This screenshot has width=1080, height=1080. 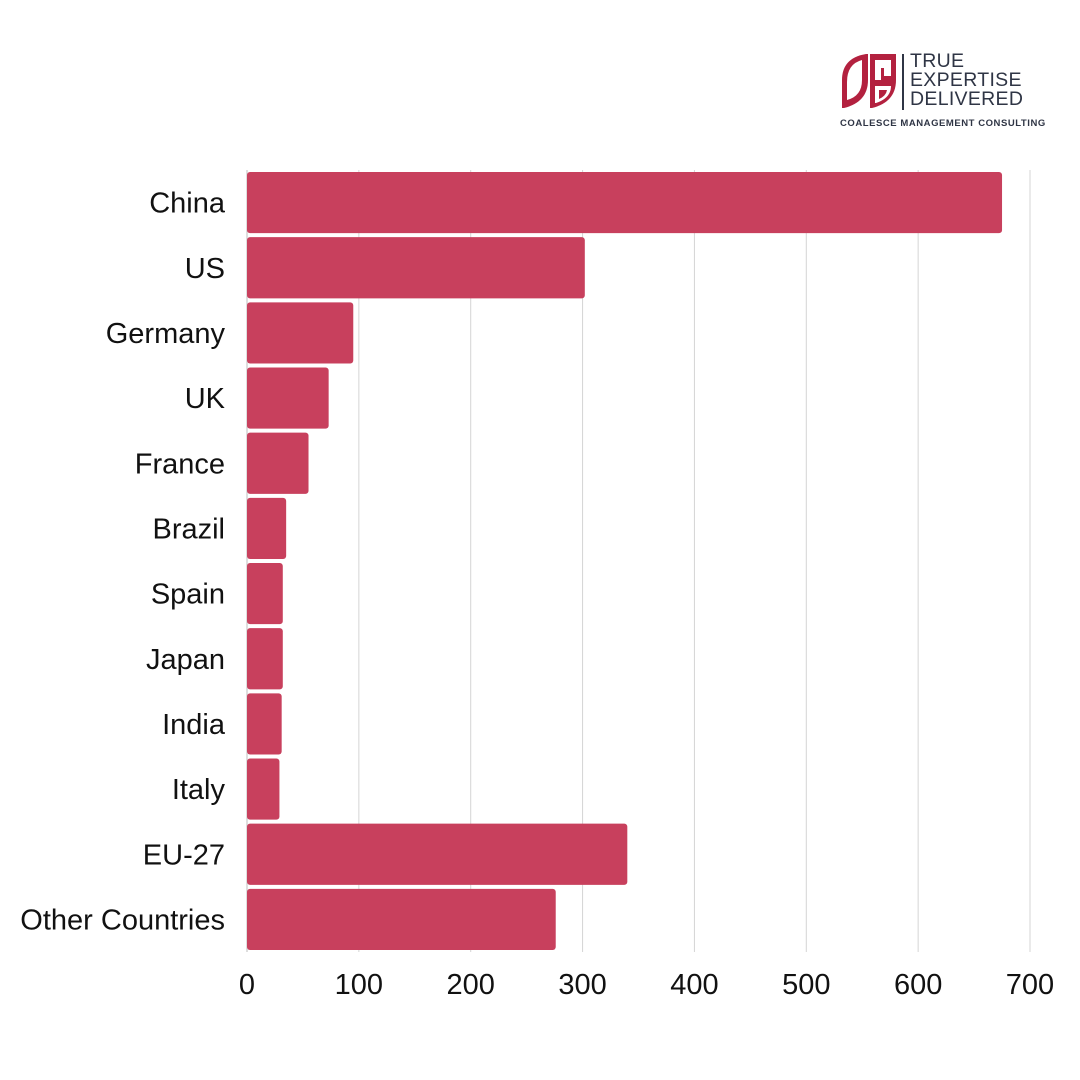 What do you see at coordinates (625, 203) in the screenshot?
I see `bar-china` at bounding box center [625, 203].